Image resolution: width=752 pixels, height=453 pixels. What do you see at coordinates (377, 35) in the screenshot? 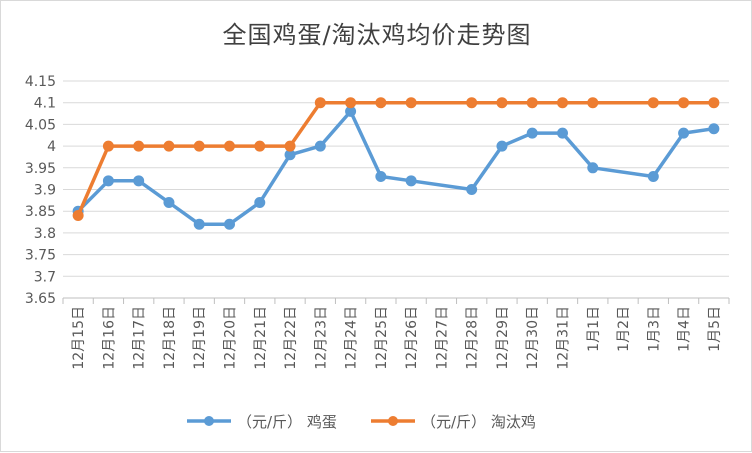
I see `chart-title: 全国鸡蛋/淘汰鸡均价走势图` at bounding box center [377, 35].